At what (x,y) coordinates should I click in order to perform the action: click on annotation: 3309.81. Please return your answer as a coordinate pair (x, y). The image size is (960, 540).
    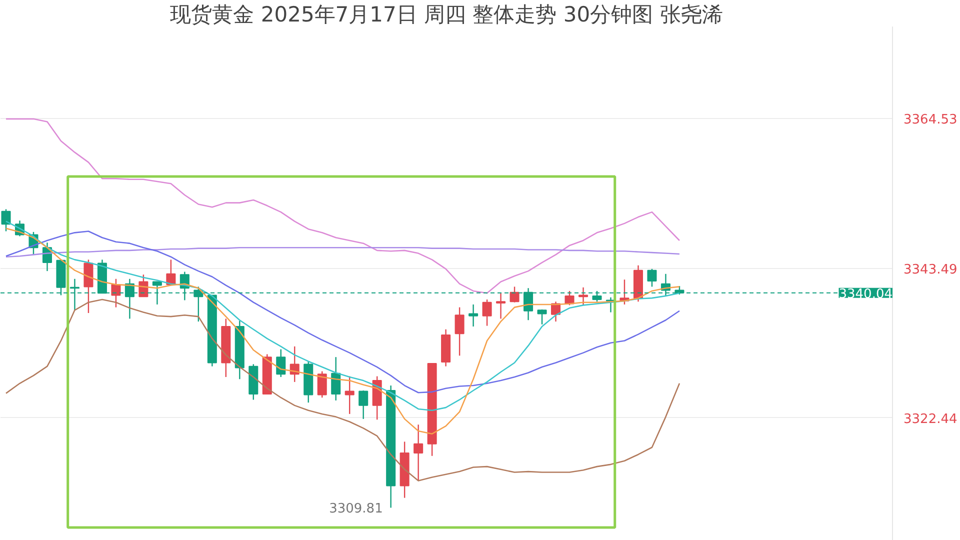
    Looking at the image, I should click on (356, 509).